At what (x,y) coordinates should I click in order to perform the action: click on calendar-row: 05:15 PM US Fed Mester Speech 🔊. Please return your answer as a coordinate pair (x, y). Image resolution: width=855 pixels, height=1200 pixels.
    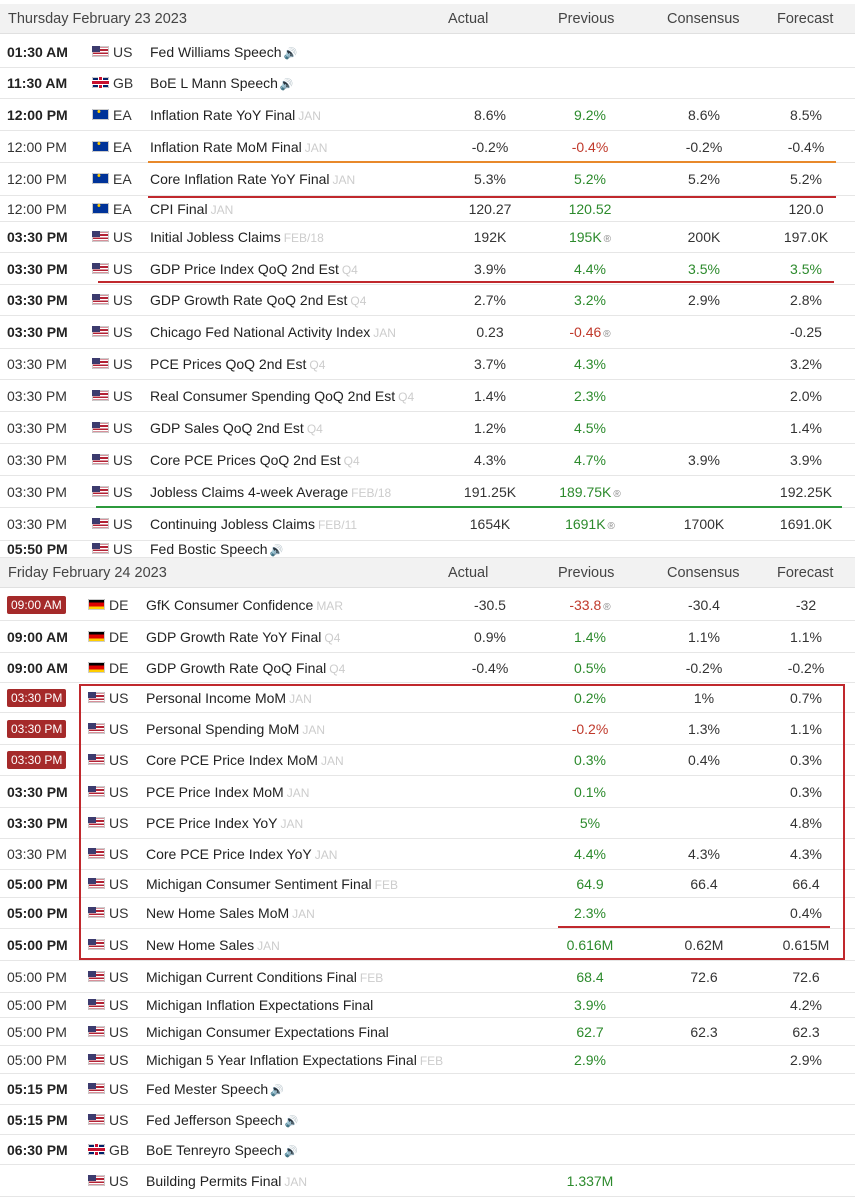
    Looking at the image, I should click on (427, 1089).